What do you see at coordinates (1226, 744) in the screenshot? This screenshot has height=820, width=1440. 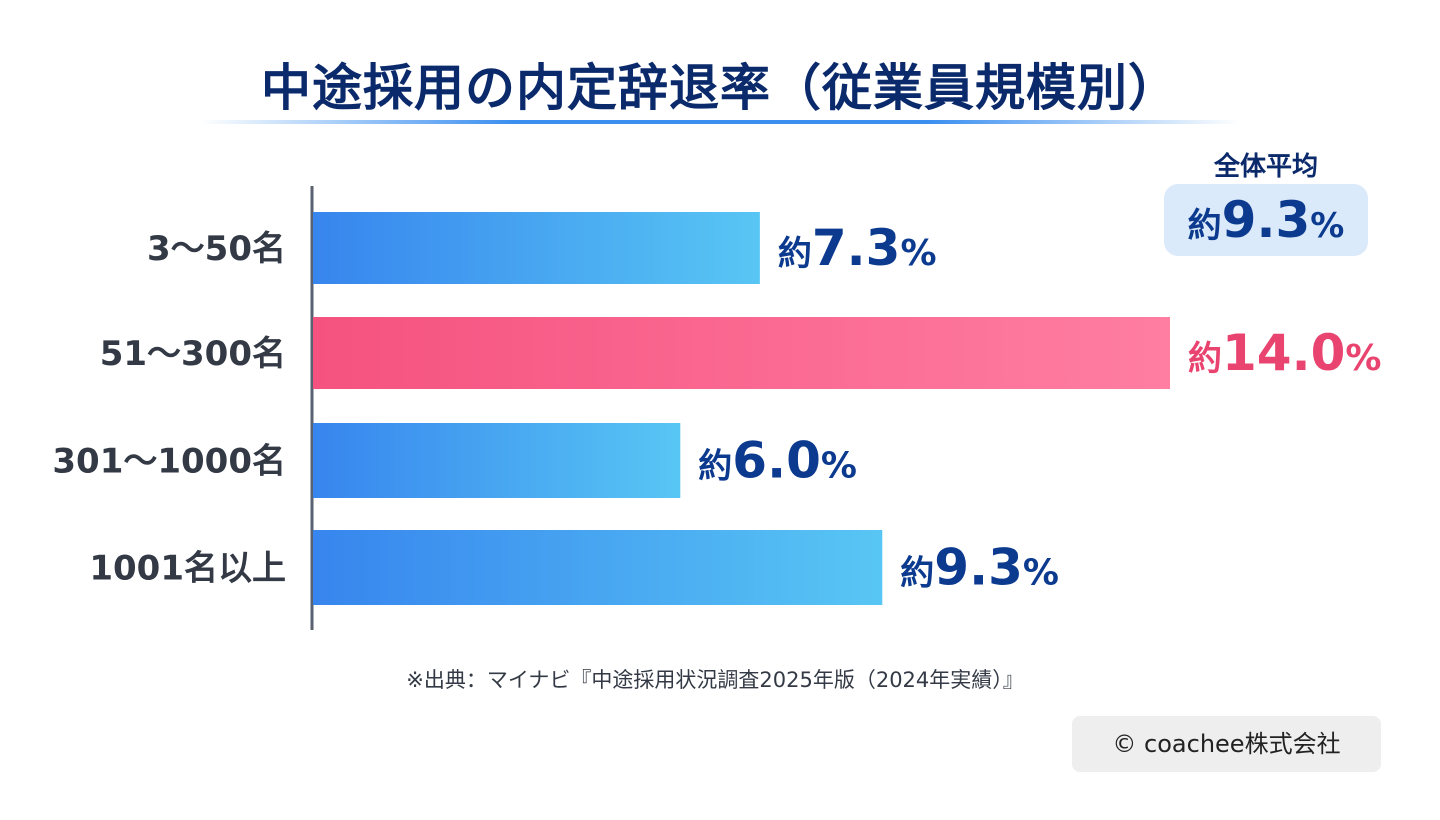 I see `copyright-badge: © coachee株式会社` at bounding box center [1226, 744].